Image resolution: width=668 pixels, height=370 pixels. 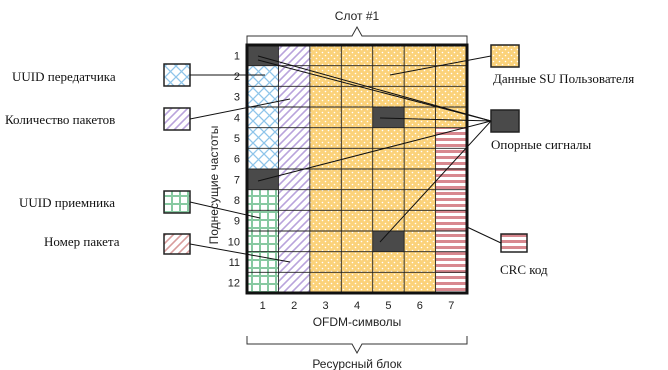 I want to click on connector-ref-e, so click(x=374, y=90).